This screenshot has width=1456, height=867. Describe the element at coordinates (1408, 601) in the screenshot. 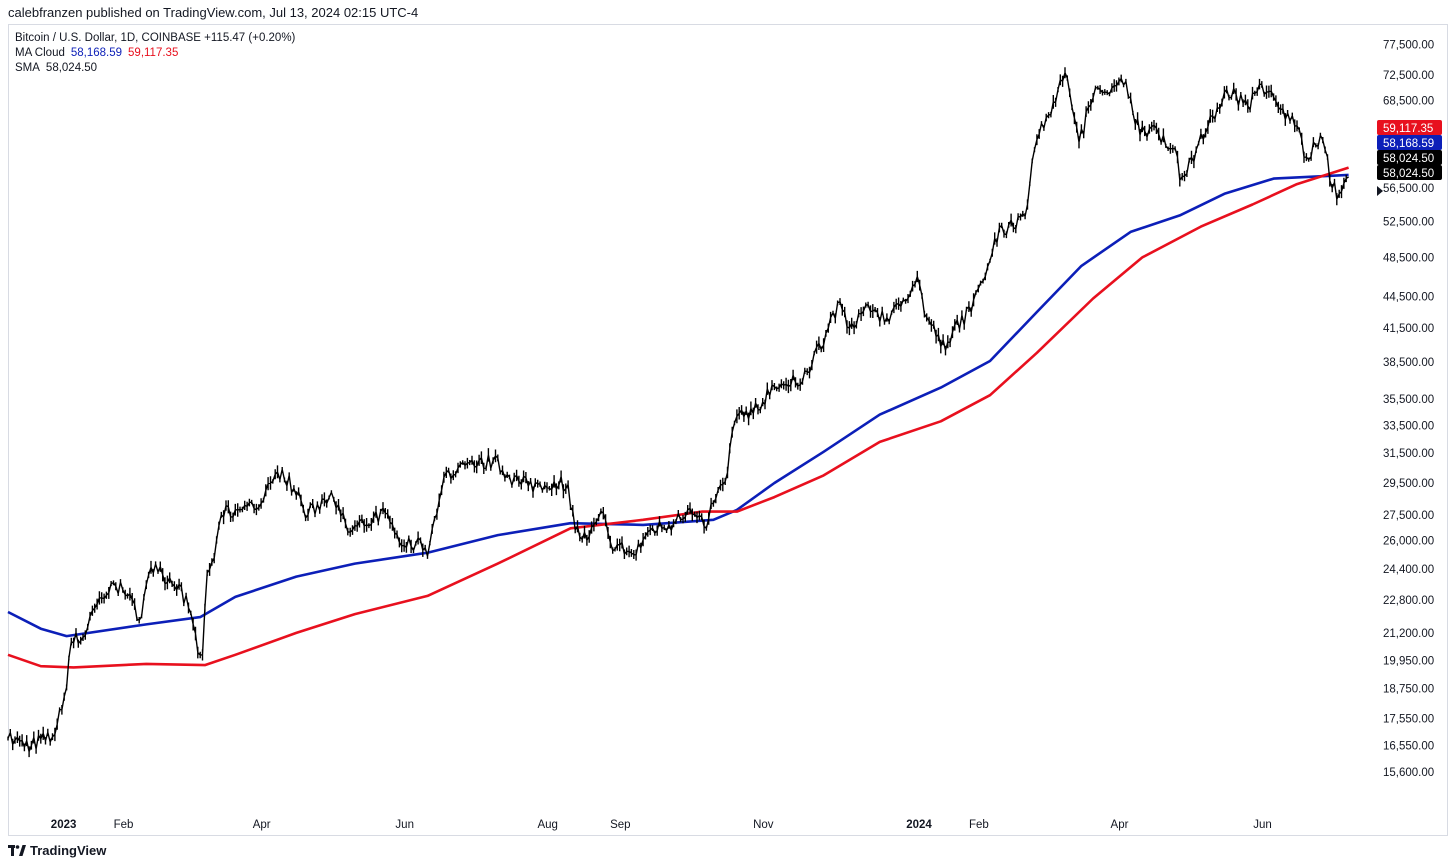

I see `y-tick-label: 22,800.00` at that location.